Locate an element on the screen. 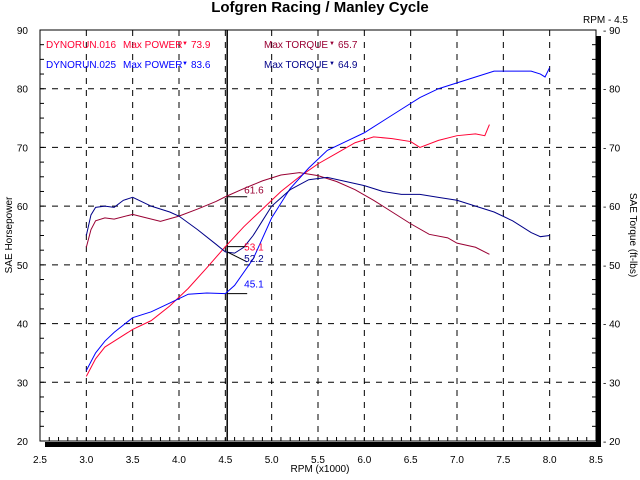 Image resolution: width=640 pixels, height=480 pixels. x-tick-label: 4.0 is located at coordinates (179, 460).